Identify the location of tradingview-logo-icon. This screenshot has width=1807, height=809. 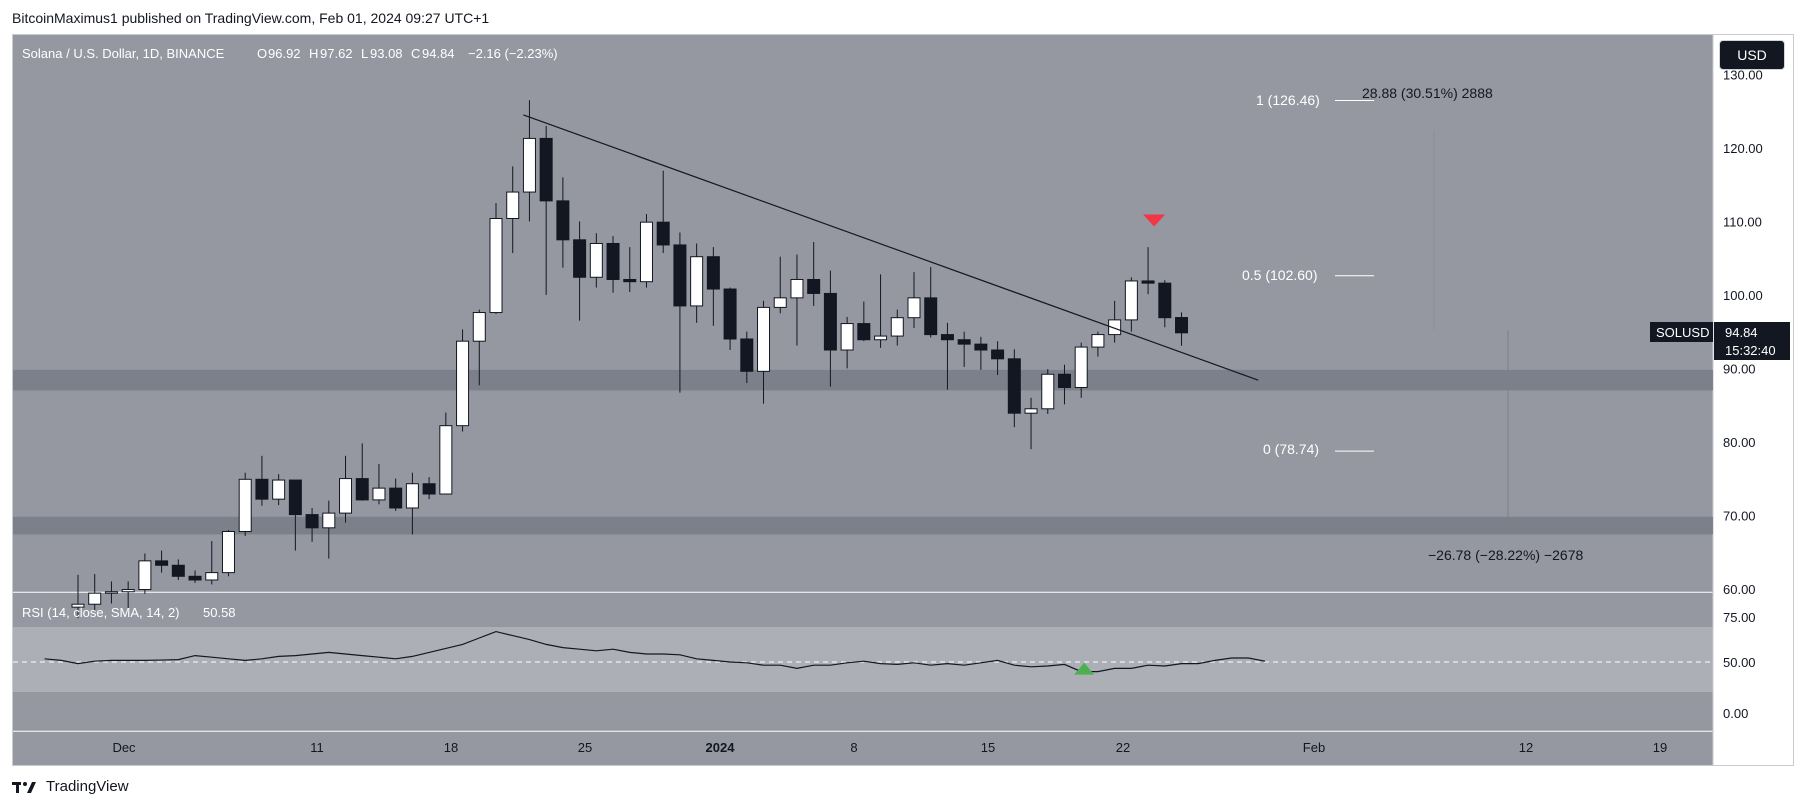
(24, 787).